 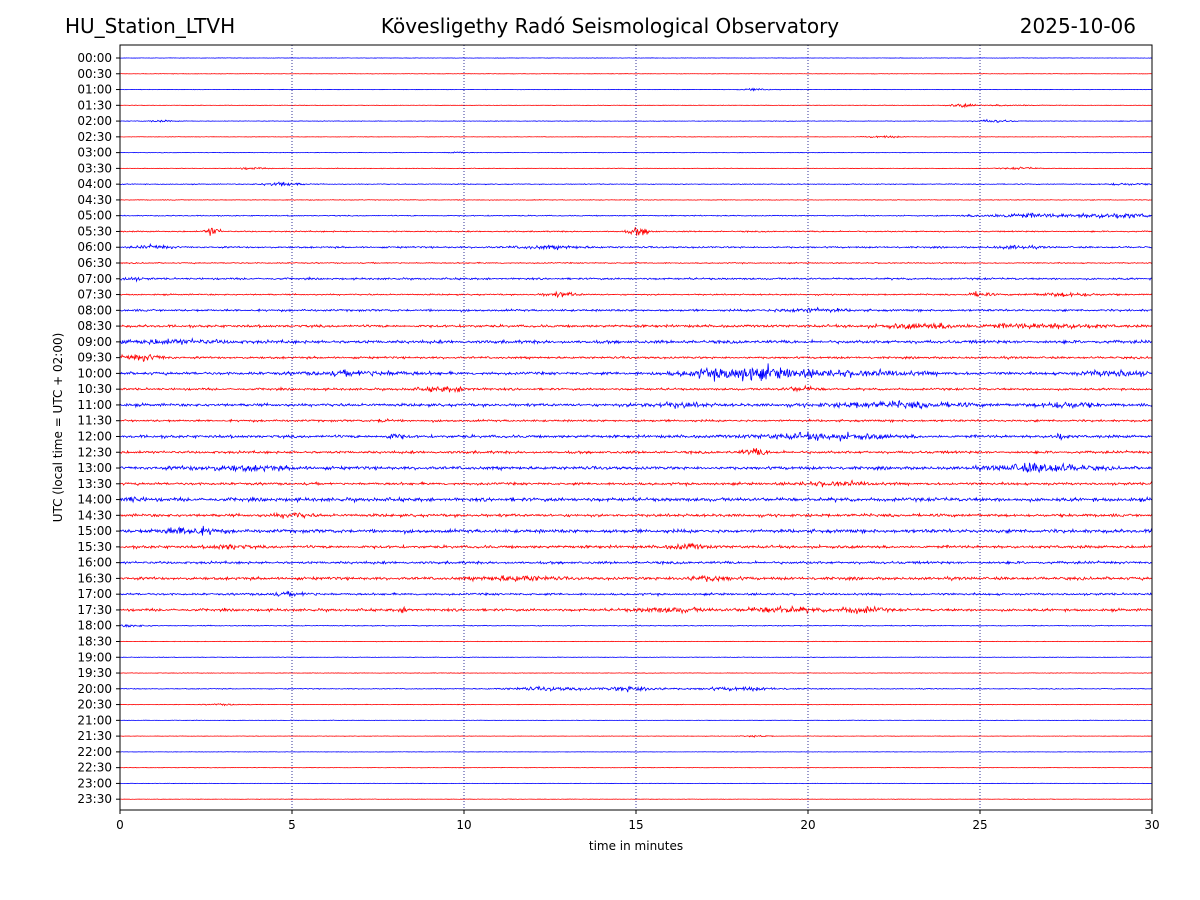 What do you see at coordinates (94, 421) in the screenshot?
I see `row-label-1130: 11:30` at bounding box center [94, 421].